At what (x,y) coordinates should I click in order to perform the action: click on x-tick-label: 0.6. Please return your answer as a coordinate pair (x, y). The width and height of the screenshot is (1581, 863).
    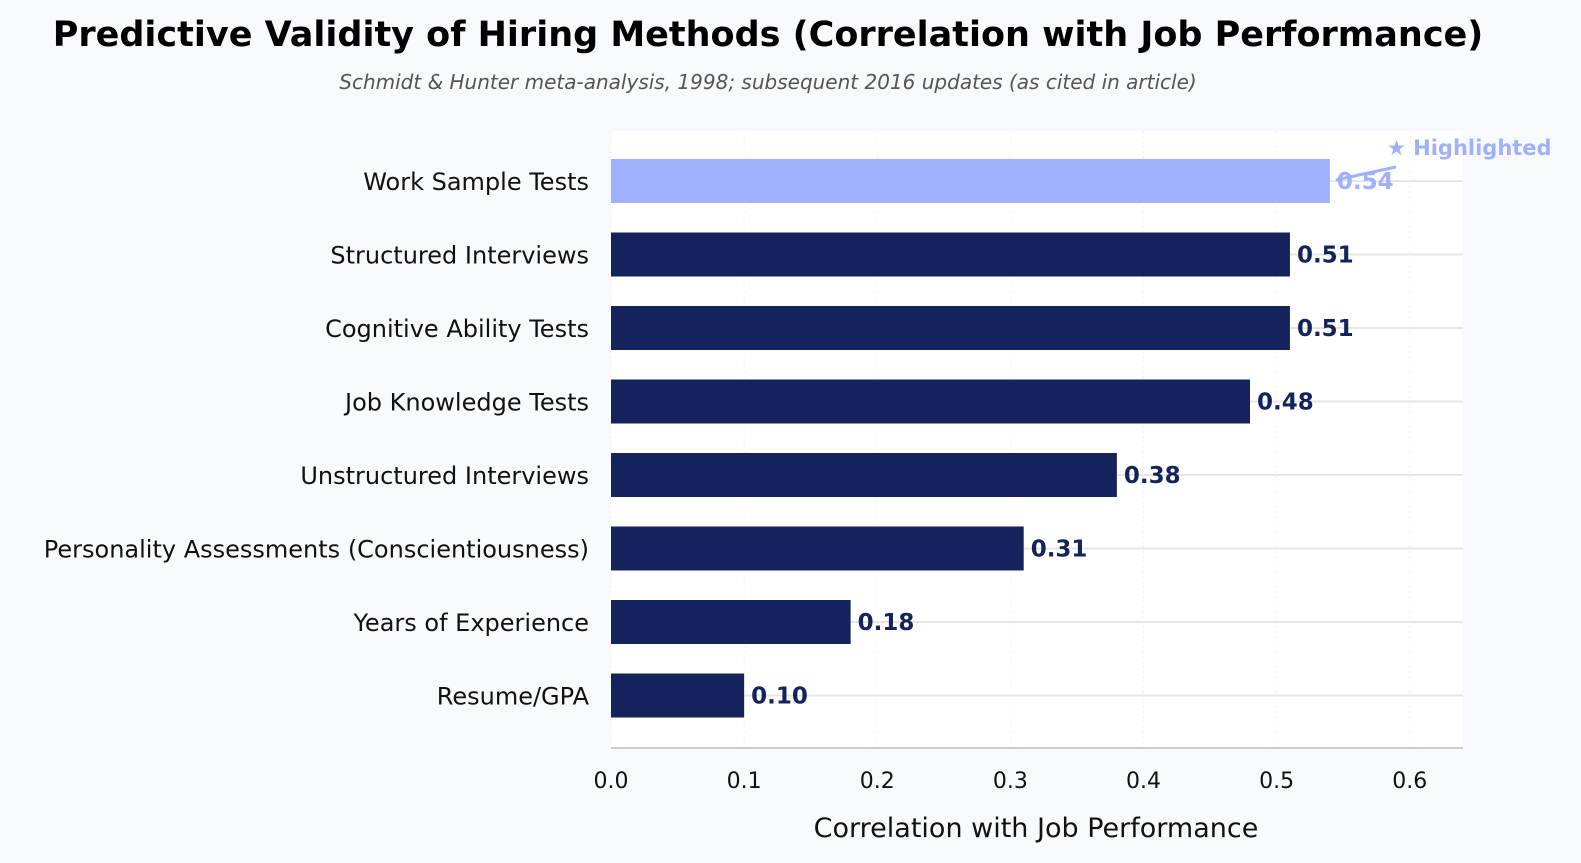
    Looking at the image, I should click on (1409, 781).